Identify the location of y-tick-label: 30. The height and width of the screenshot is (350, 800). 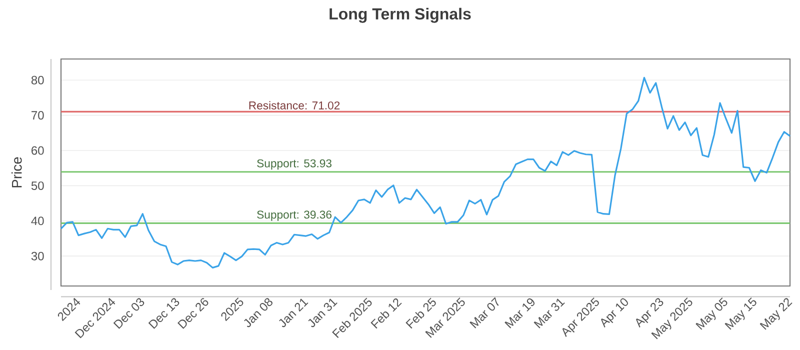
(37, 256).